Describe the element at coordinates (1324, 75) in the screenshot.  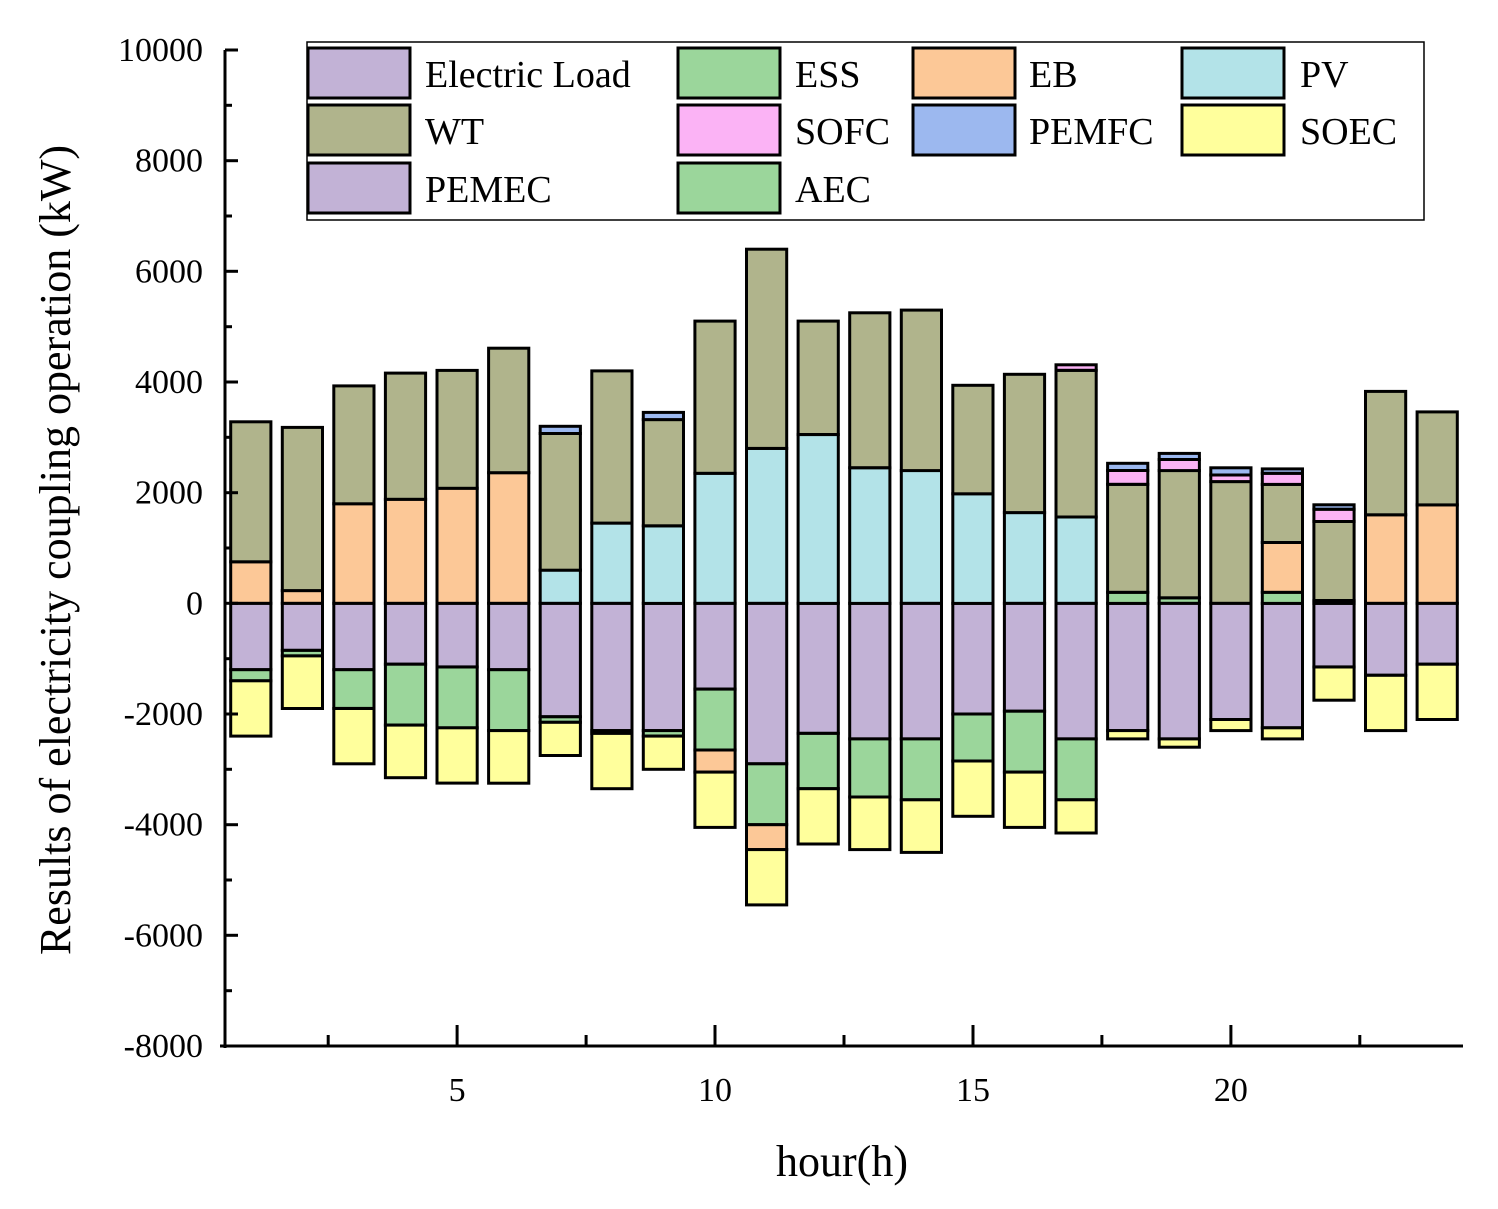
I see `legend-label-pv: PV` at that location.